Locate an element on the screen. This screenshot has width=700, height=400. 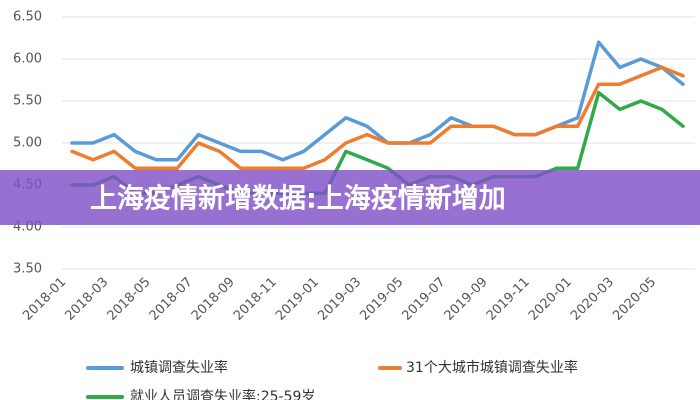
legend-label: 就业人员调查失业率:25-59岁 is located at coordinates (222, 394).